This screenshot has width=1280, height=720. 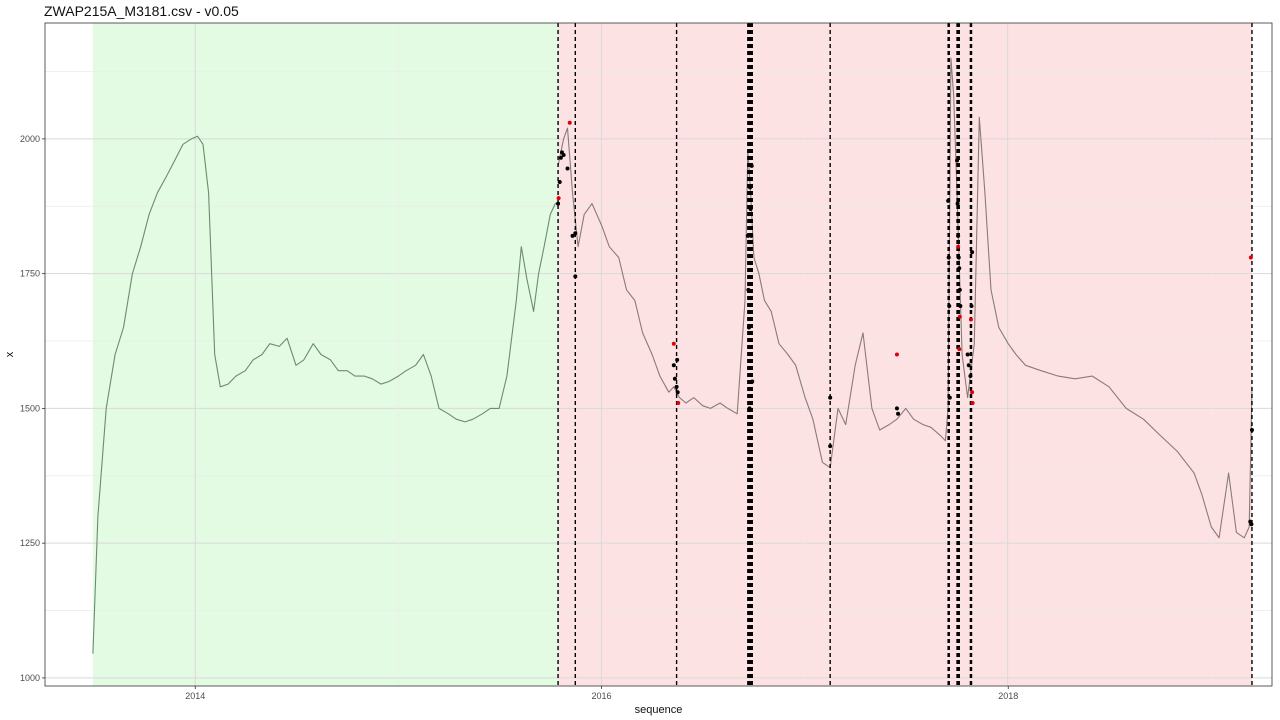 I want to click on y-tick-label: 1750, so click(x=30, y=274).